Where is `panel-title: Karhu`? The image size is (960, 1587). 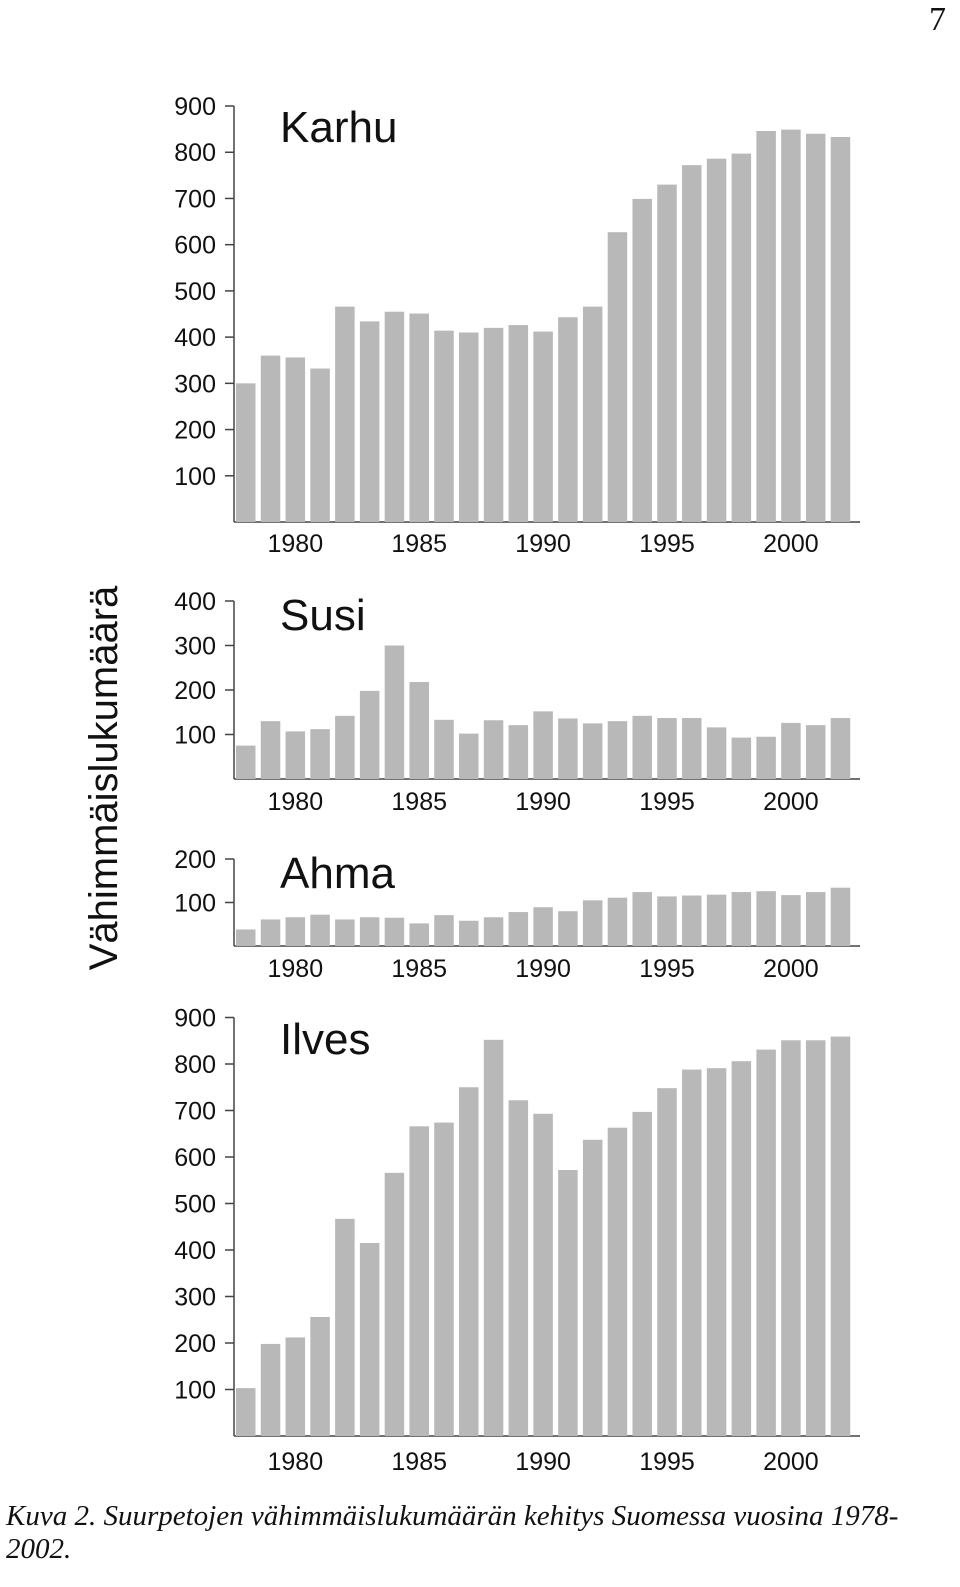
panel-title: Karhu is located at coordinates (338, 127).